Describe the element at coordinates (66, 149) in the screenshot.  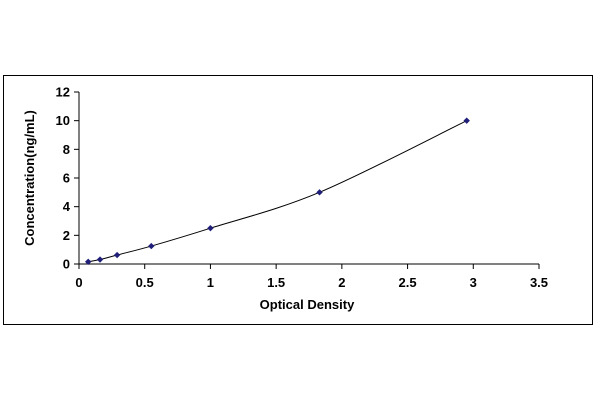
I see `y-tick-label: 8` at that location.